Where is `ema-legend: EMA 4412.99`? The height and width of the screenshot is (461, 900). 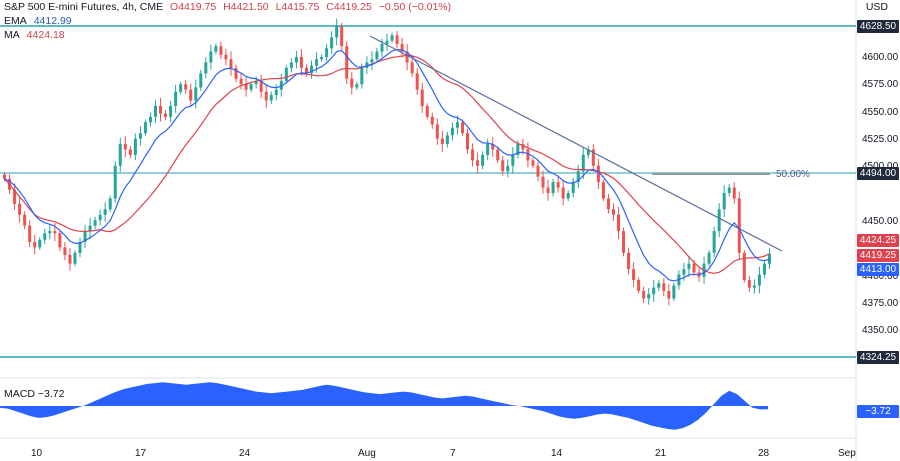
ema-legend: EMA 4412.99 is located at coordinates (38, 21).